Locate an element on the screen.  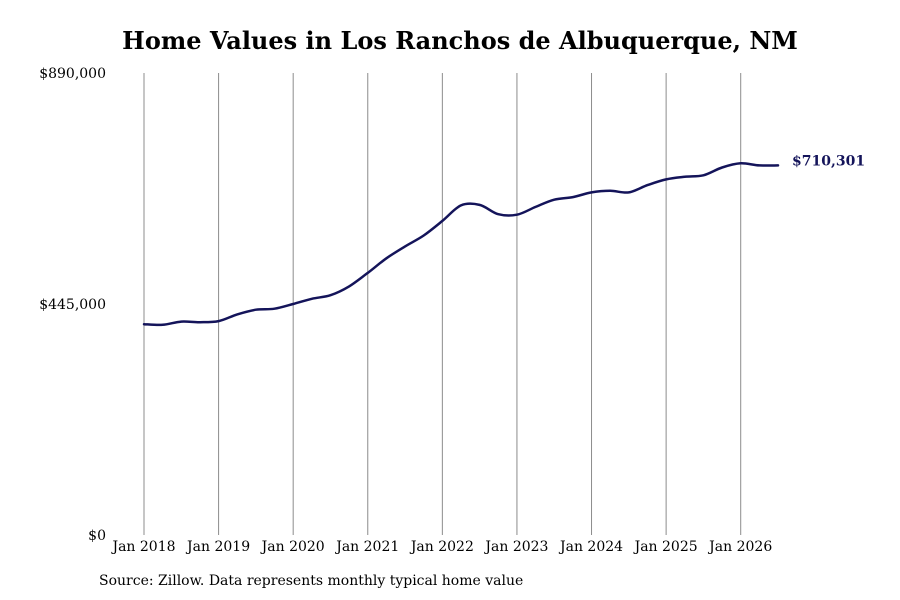
y-axis-ticks: $0 $445,000 $890,000 is located at coordinates (72, 305).